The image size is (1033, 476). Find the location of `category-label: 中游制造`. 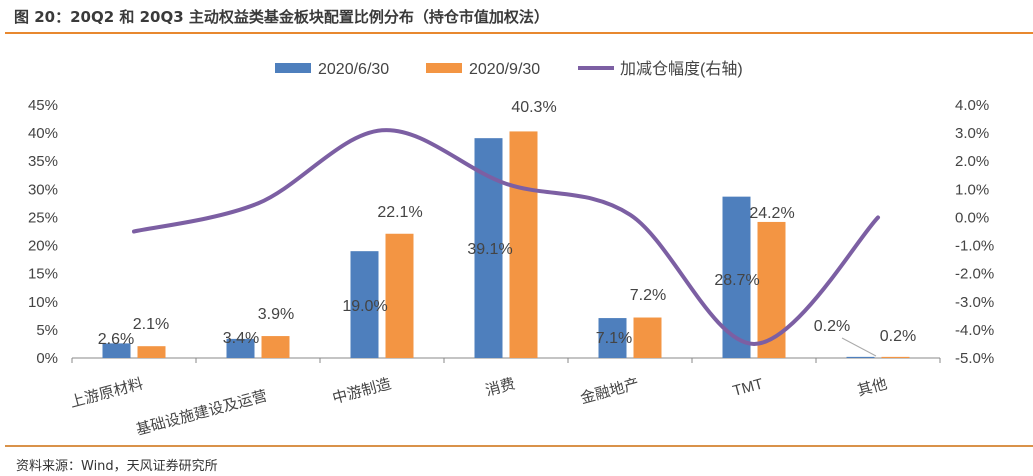

category-label: 中游制造 is located at coordinates (362, 391).